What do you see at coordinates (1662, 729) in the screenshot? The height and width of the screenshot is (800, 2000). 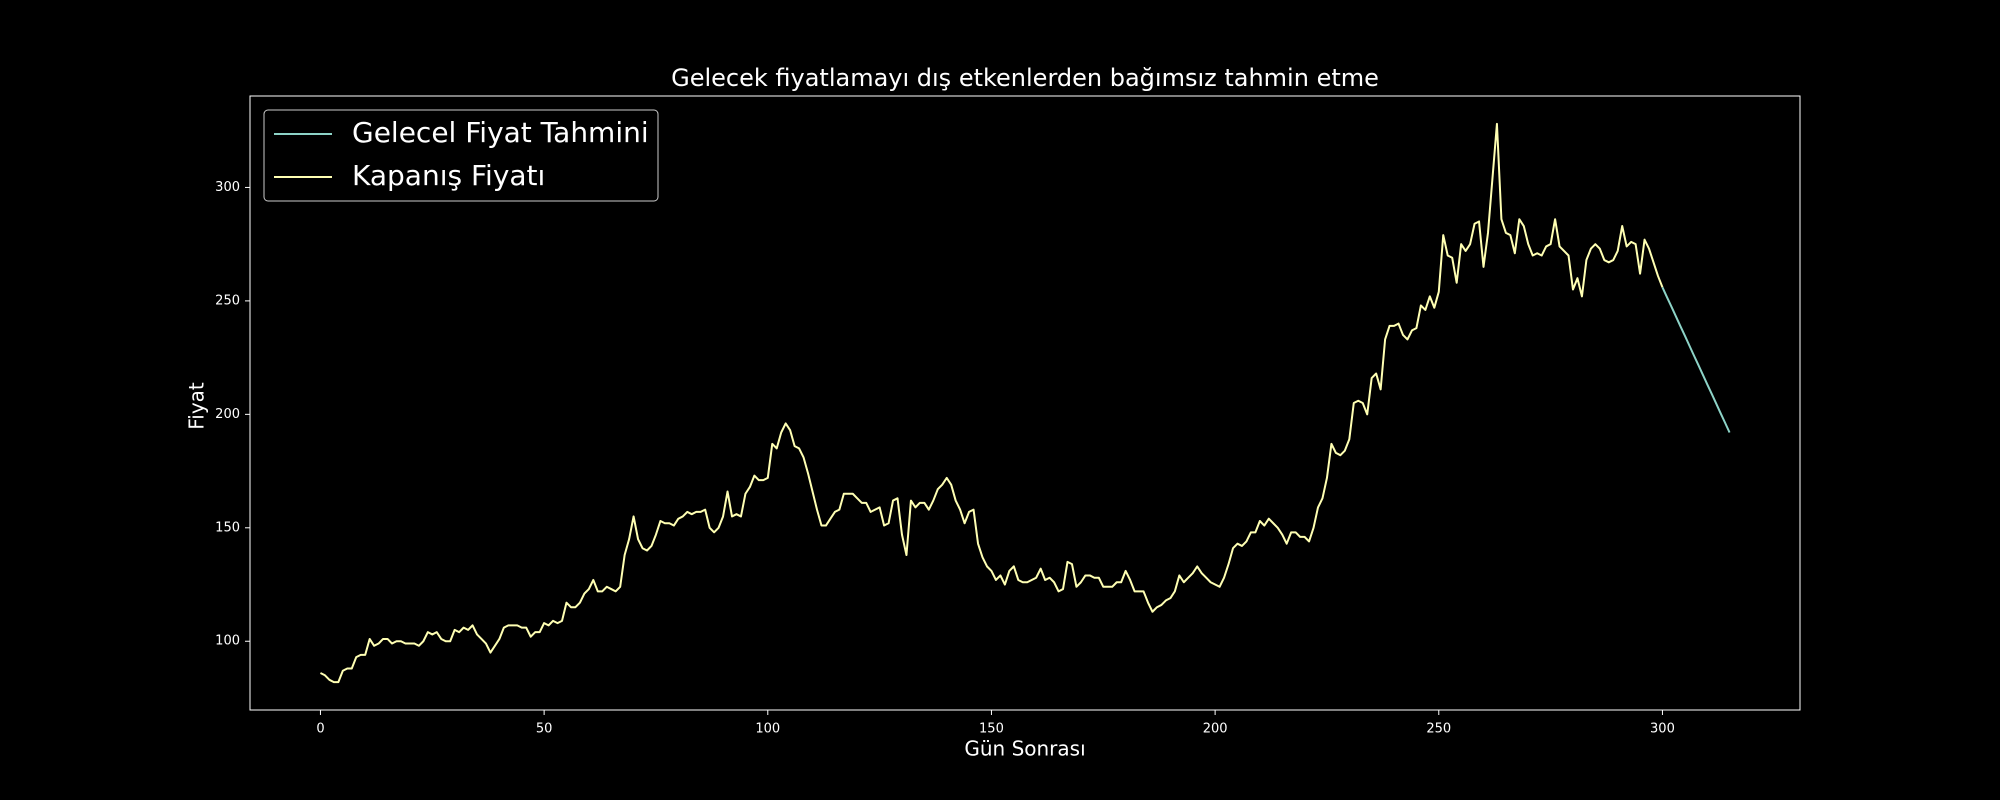 I see `x-tick-label: 300` at bounding box center [1662, 729].